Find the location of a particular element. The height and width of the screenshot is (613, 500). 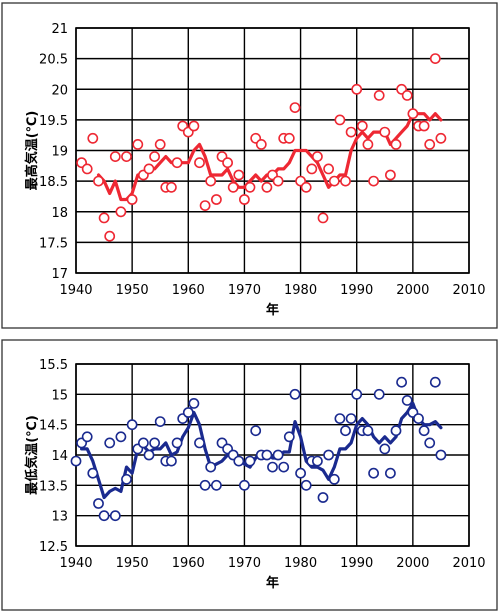

y-tick-label: 20.5 is located at coordinates (53, 60).